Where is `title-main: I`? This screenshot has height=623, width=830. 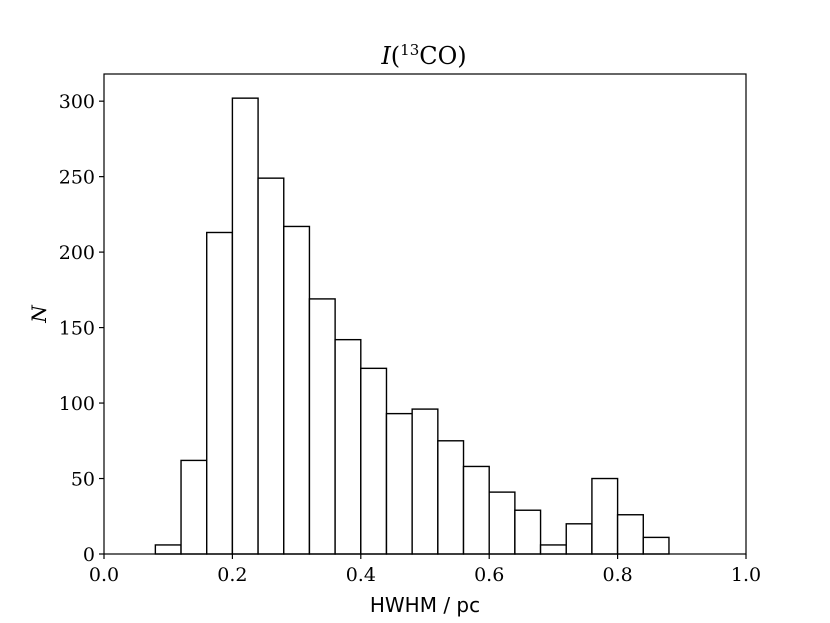
title-main: I is located at coordinates (385, 56).